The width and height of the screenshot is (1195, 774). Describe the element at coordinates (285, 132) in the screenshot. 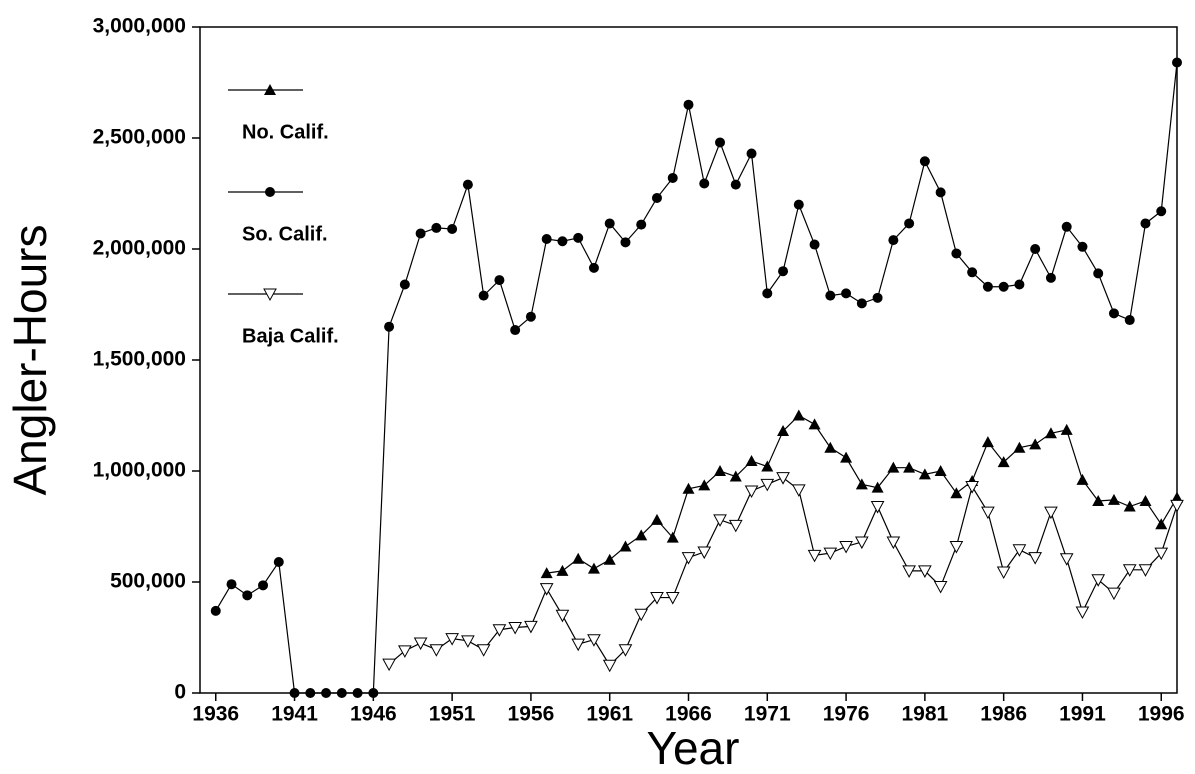

I see `legend-label: No. Calif.` at that location.